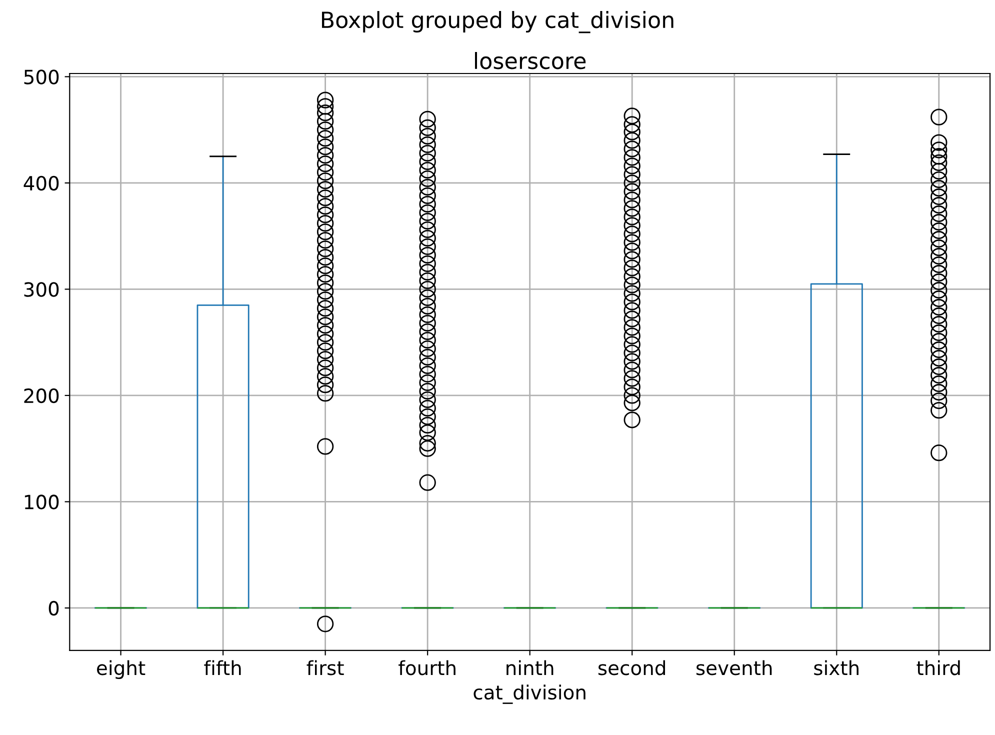  What do you see at coordinates (325, 668) in the screenshot?
I see `x-tick-label: first` at bounding box center [325, 668].